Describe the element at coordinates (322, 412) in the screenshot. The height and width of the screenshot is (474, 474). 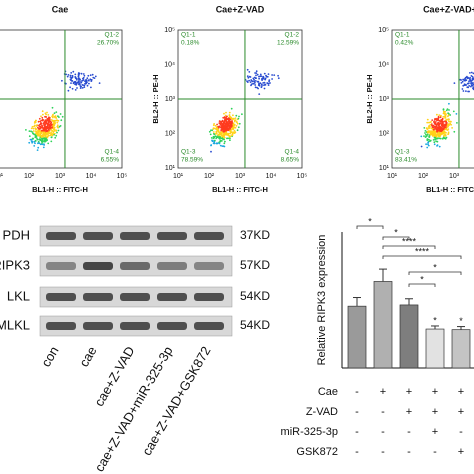
I see `treatment-label: Z-VAD` at that location.